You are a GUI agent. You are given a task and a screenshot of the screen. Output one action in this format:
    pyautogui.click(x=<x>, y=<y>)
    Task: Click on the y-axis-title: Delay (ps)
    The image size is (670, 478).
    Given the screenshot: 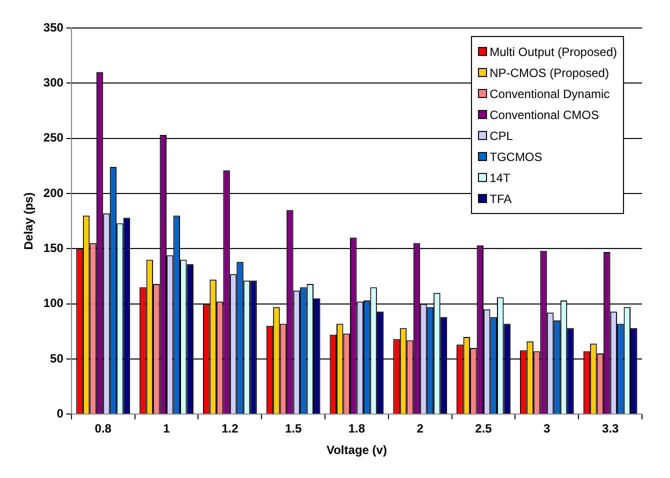 What is the action you would take?
    pyautogui.click(x=29, y=221)
    